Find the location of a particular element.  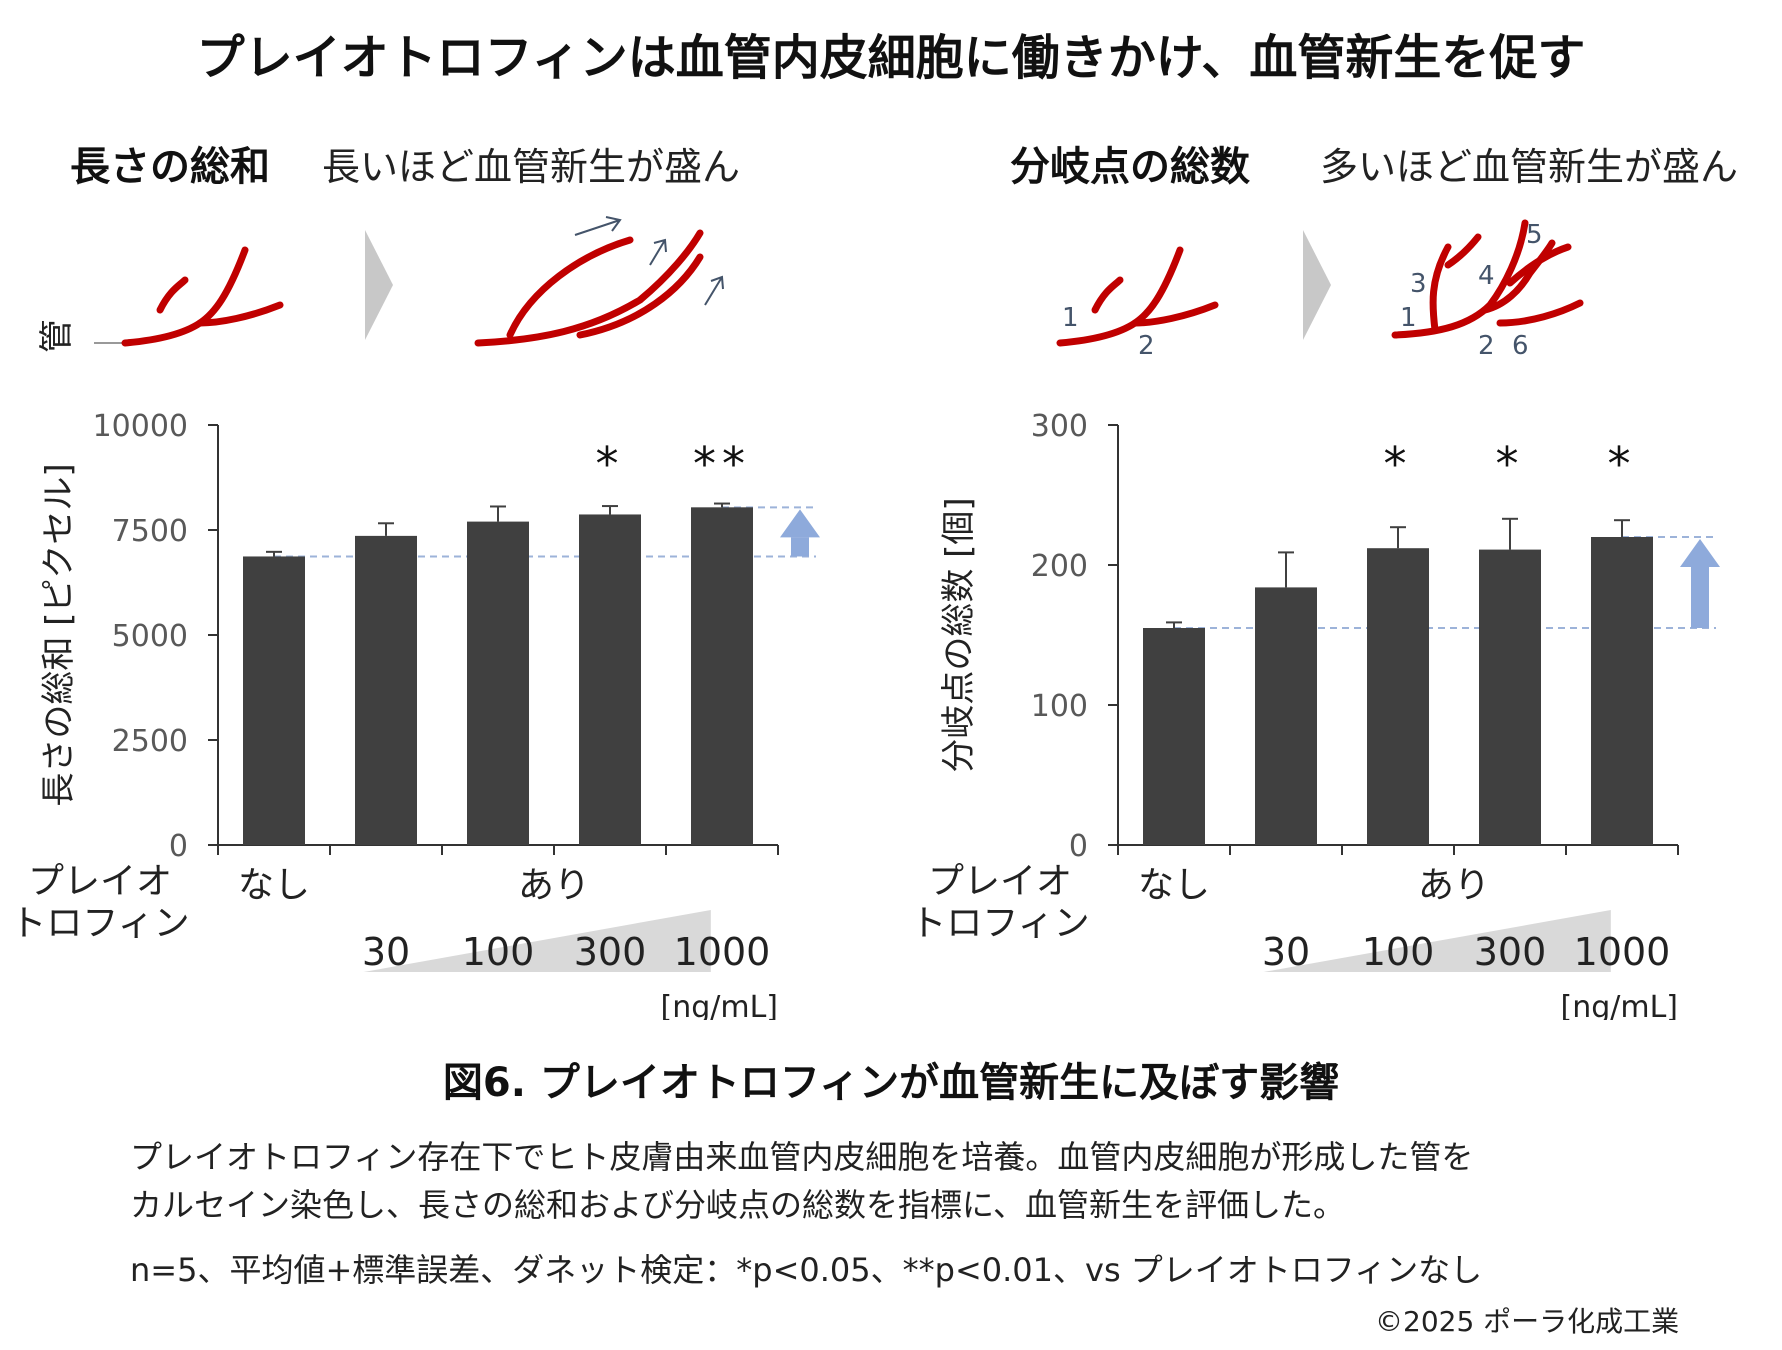

vessel-before-branches is located at coordinates (1137, 296).